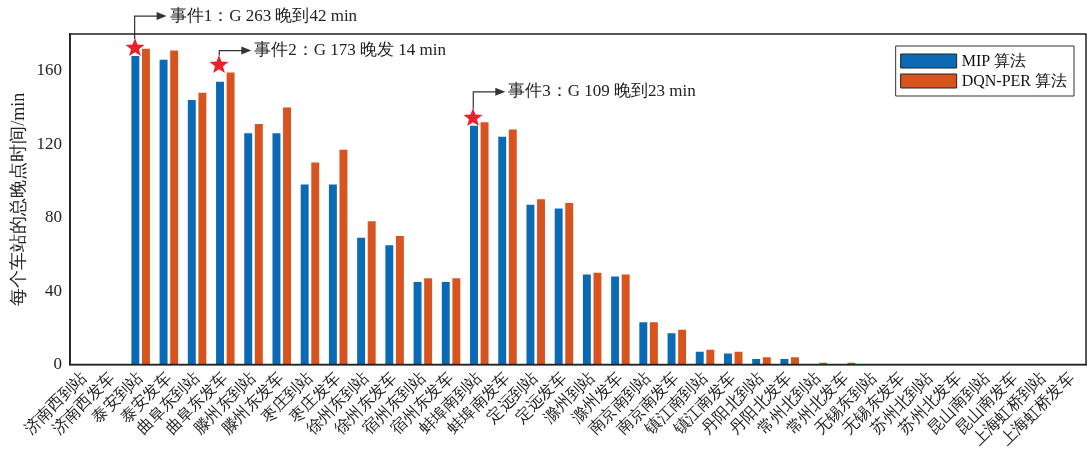  What do you see at coordinates (54, 290) in the screenshot?
I see `y-tick-label: 40` at bounding box center [54, 290].